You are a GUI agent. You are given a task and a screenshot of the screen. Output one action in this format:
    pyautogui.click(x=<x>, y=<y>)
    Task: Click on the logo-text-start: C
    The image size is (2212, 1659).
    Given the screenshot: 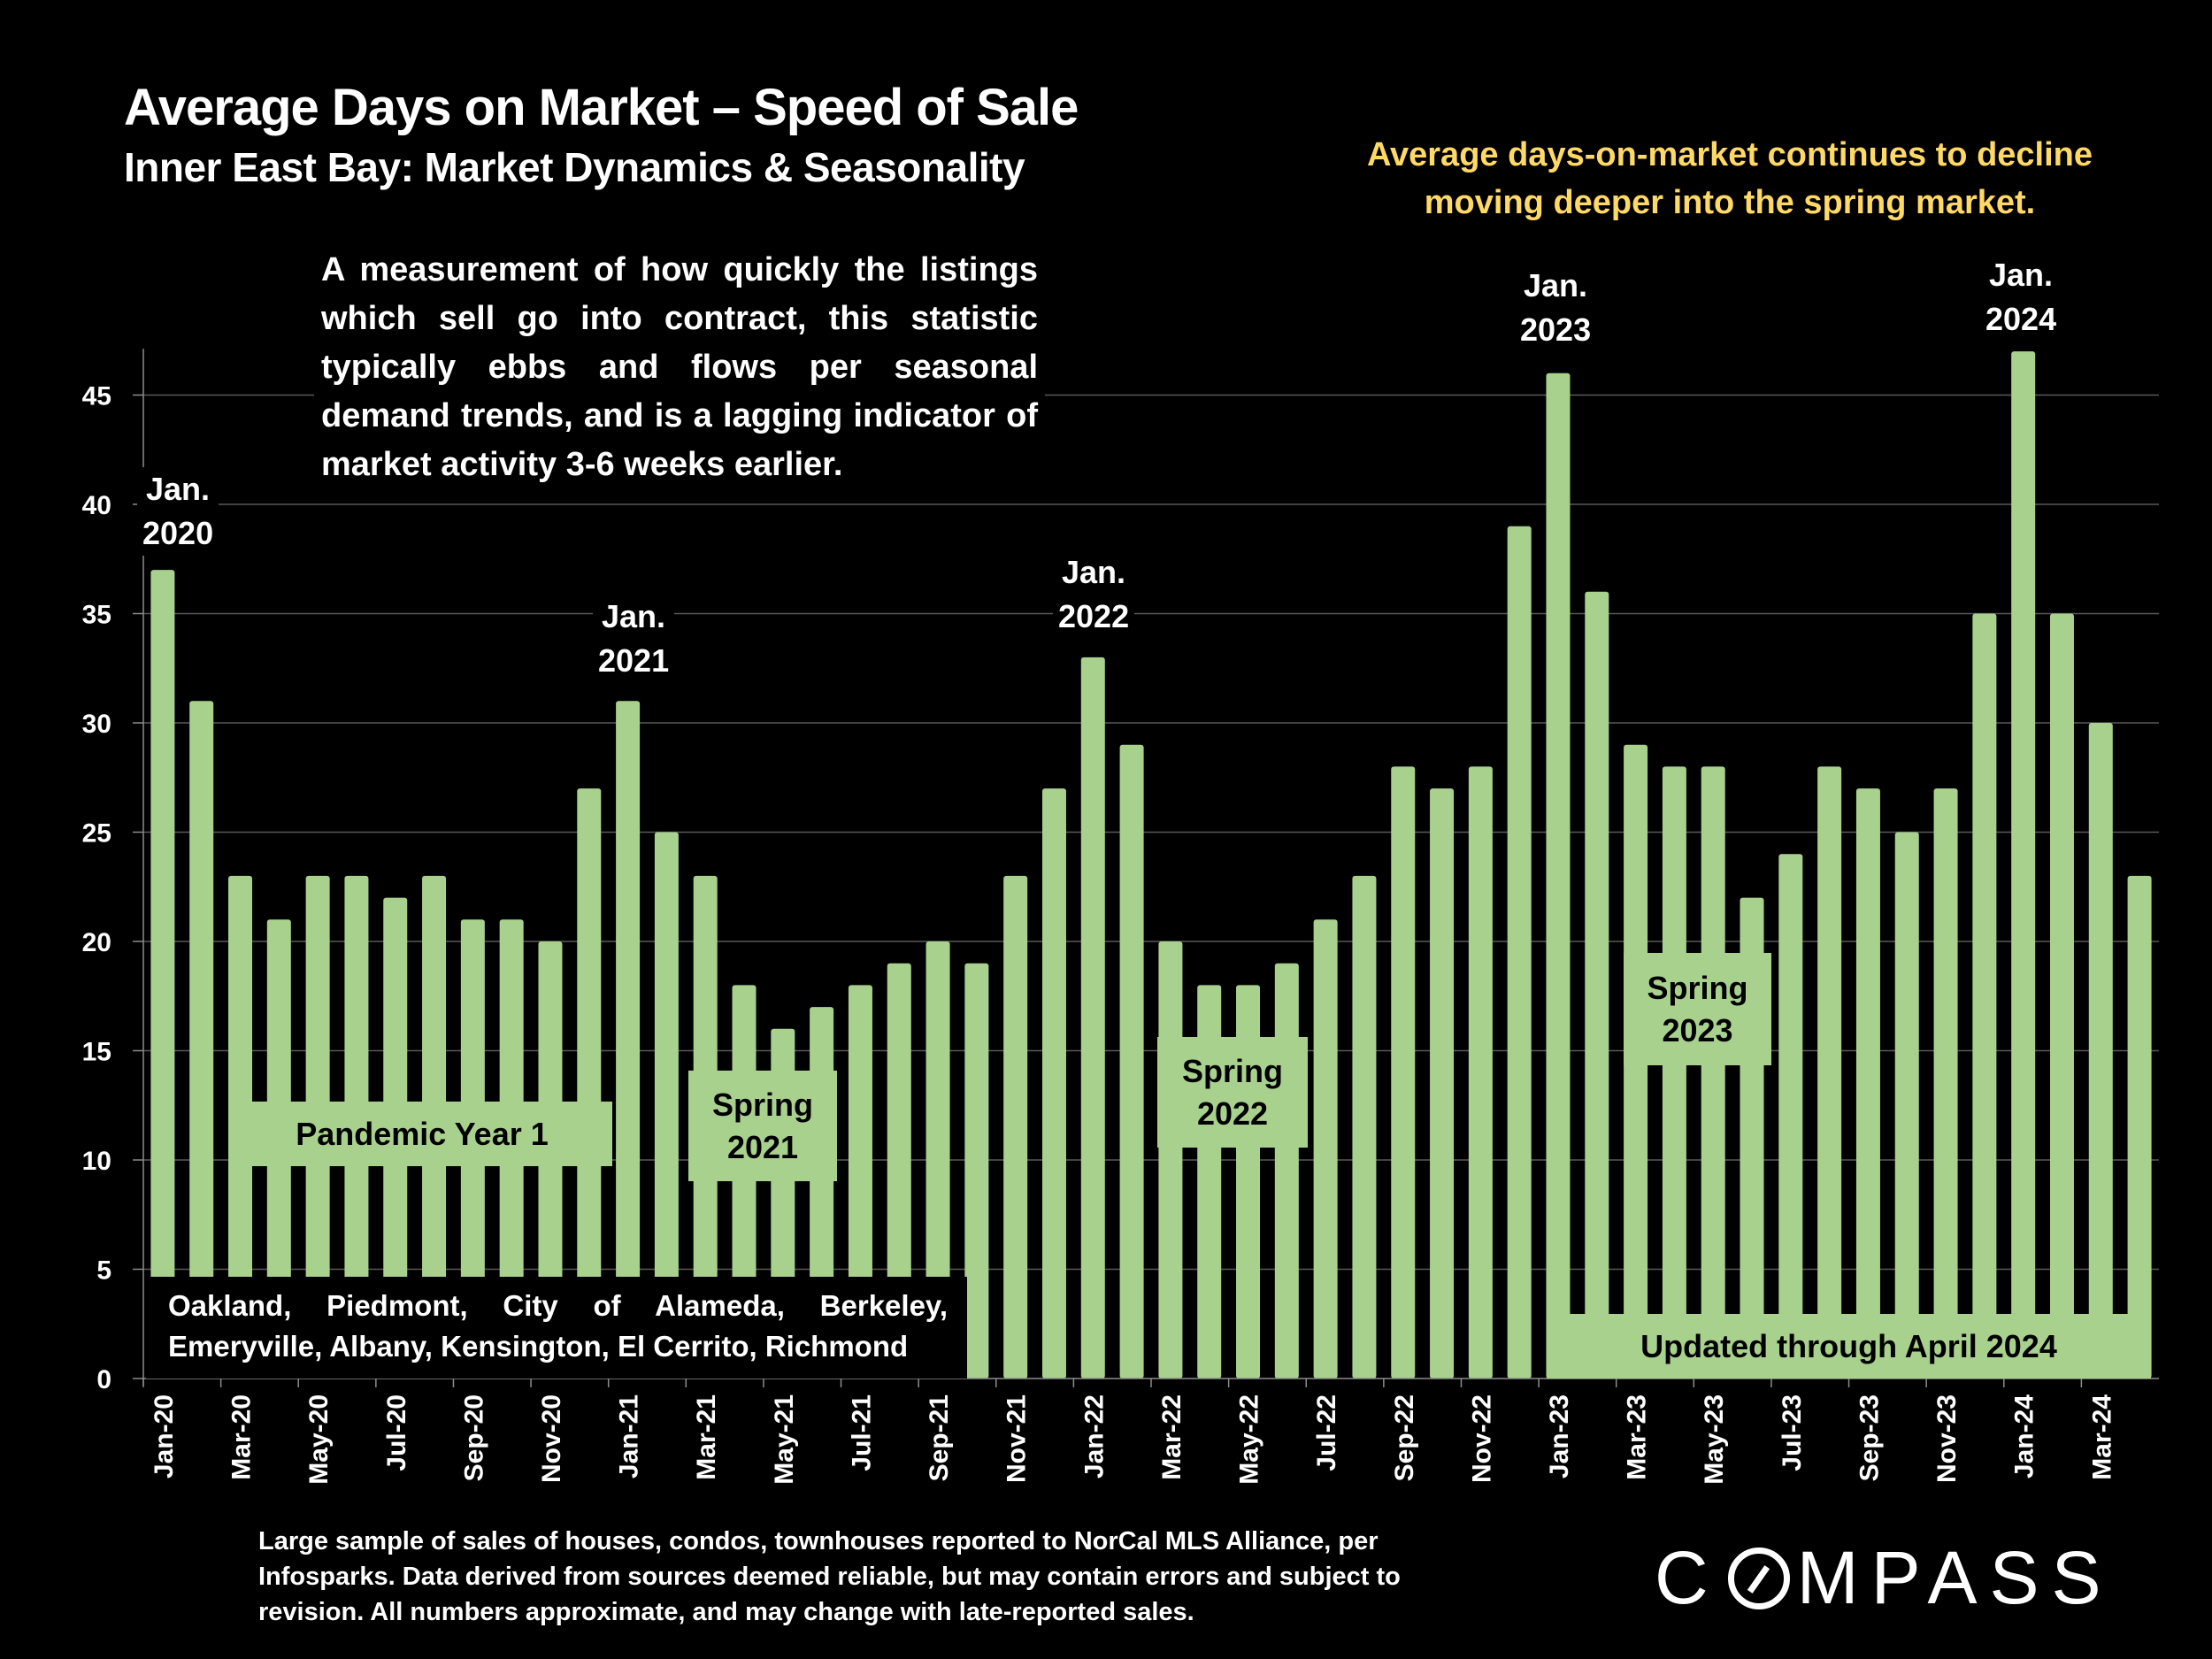 What is the action you would take?
    pyautogui.click(x=1688, y=1578)
    